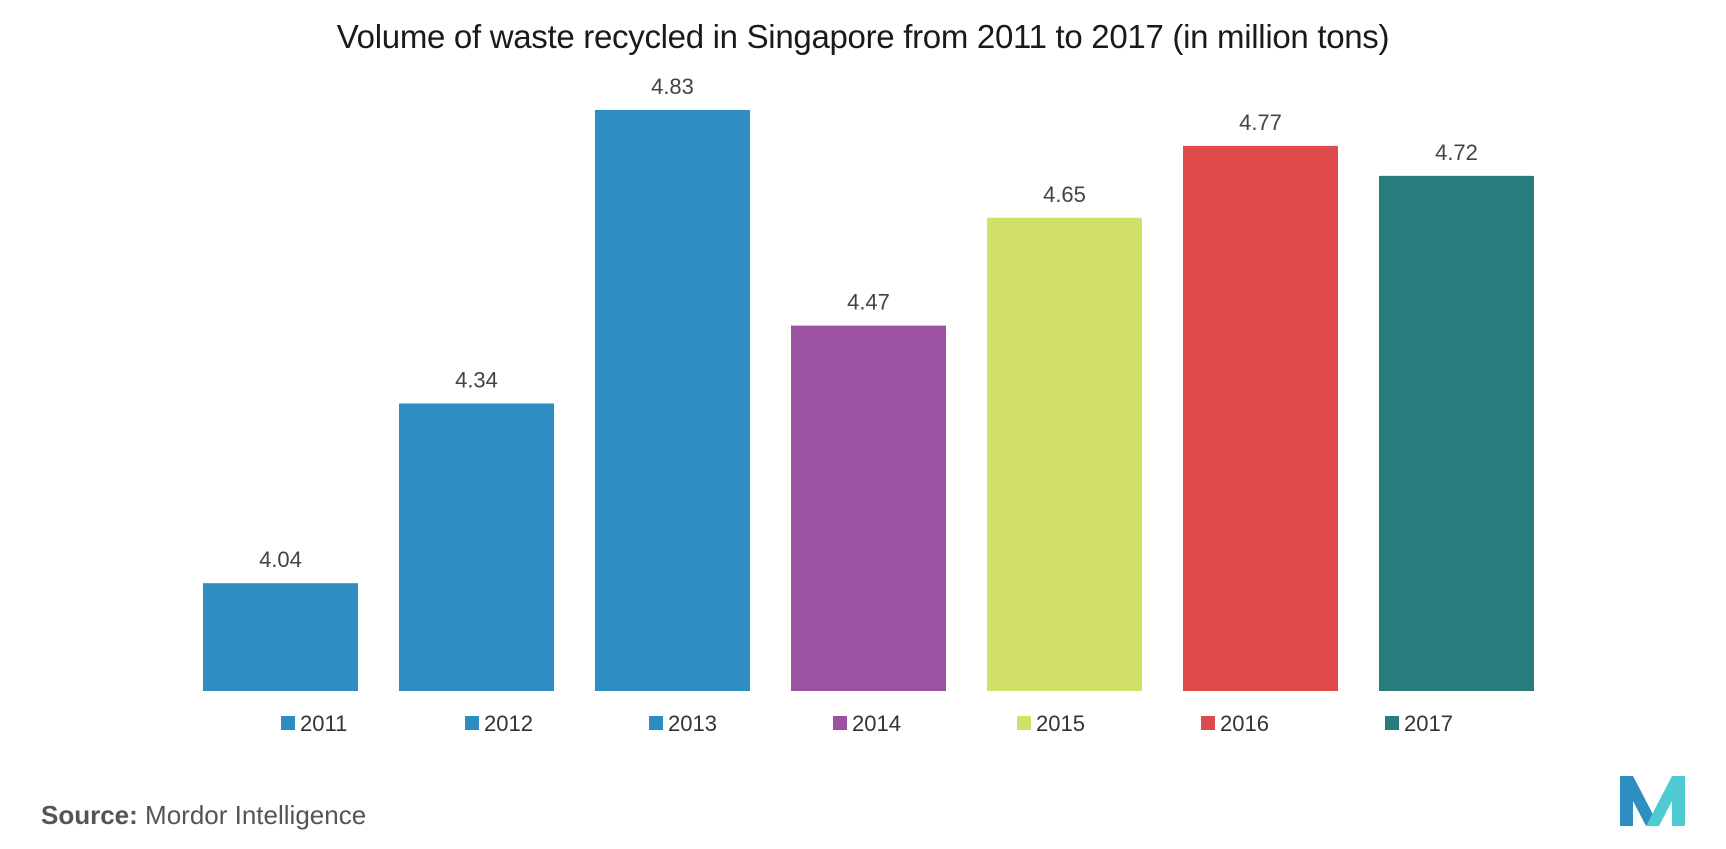  I want to click on data-label-2015: 4.65, so click(1064, 194).